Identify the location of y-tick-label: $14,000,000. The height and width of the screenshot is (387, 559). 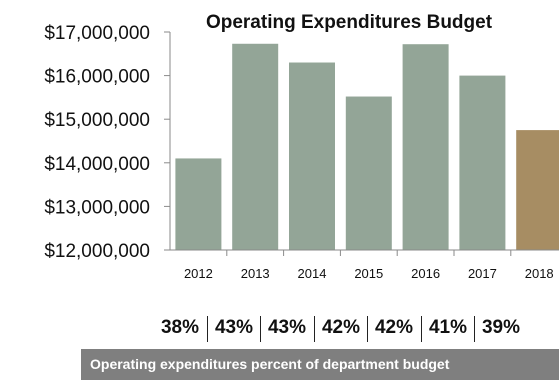
(97, 164).